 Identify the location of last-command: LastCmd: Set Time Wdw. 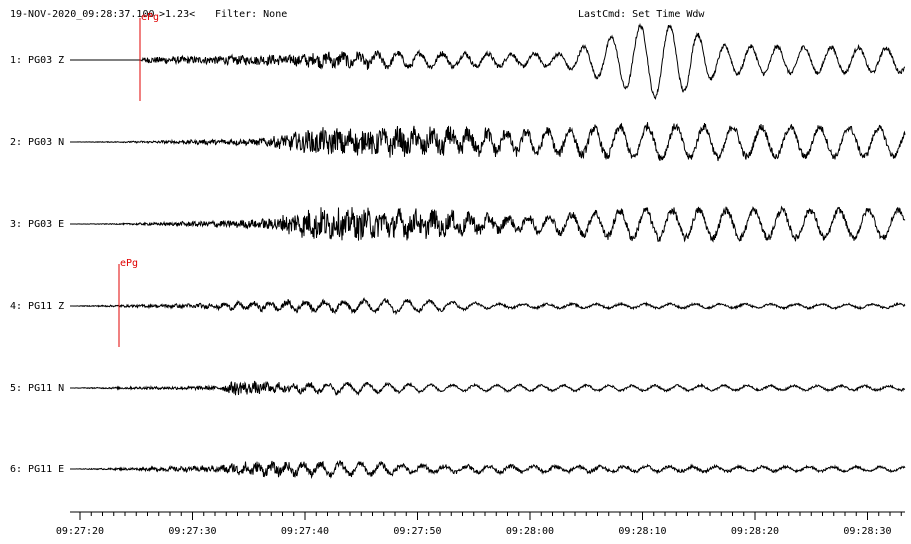
(641, 14).